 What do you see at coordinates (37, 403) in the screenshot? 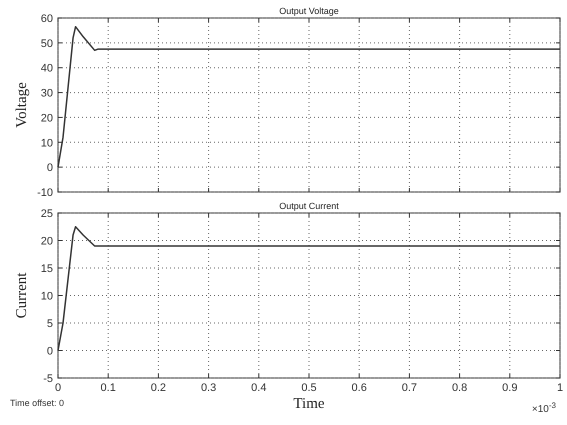
I see `text: Time offset: 0` at bounding box center [37, 403].